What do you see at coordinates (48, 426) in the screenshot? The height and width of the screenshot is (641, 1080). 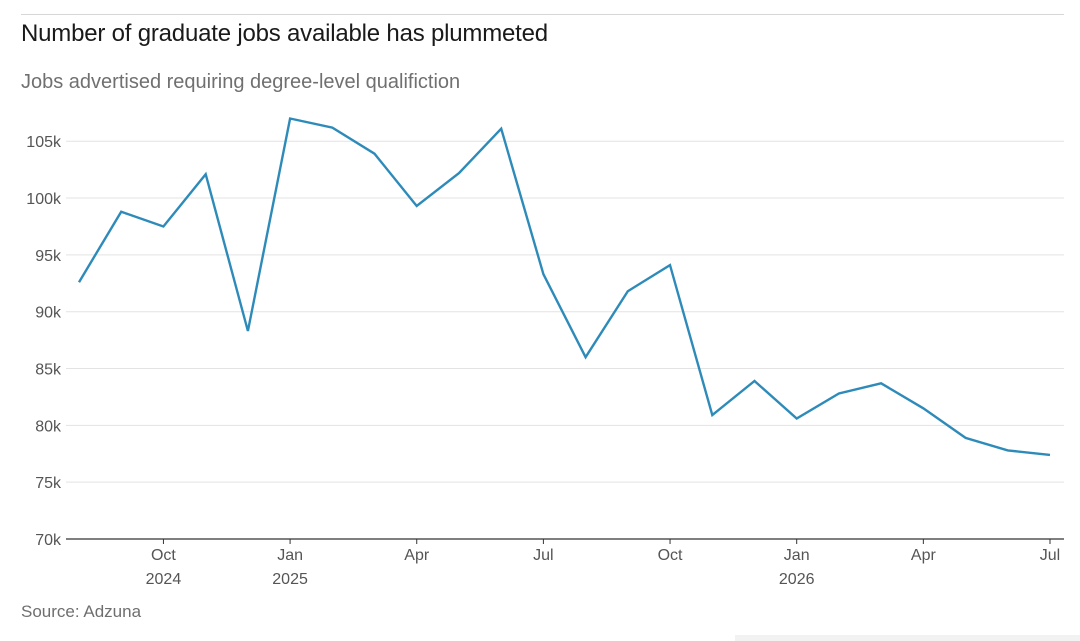 I see `y-tick-label: 80k` at bounding box center [48, 426].